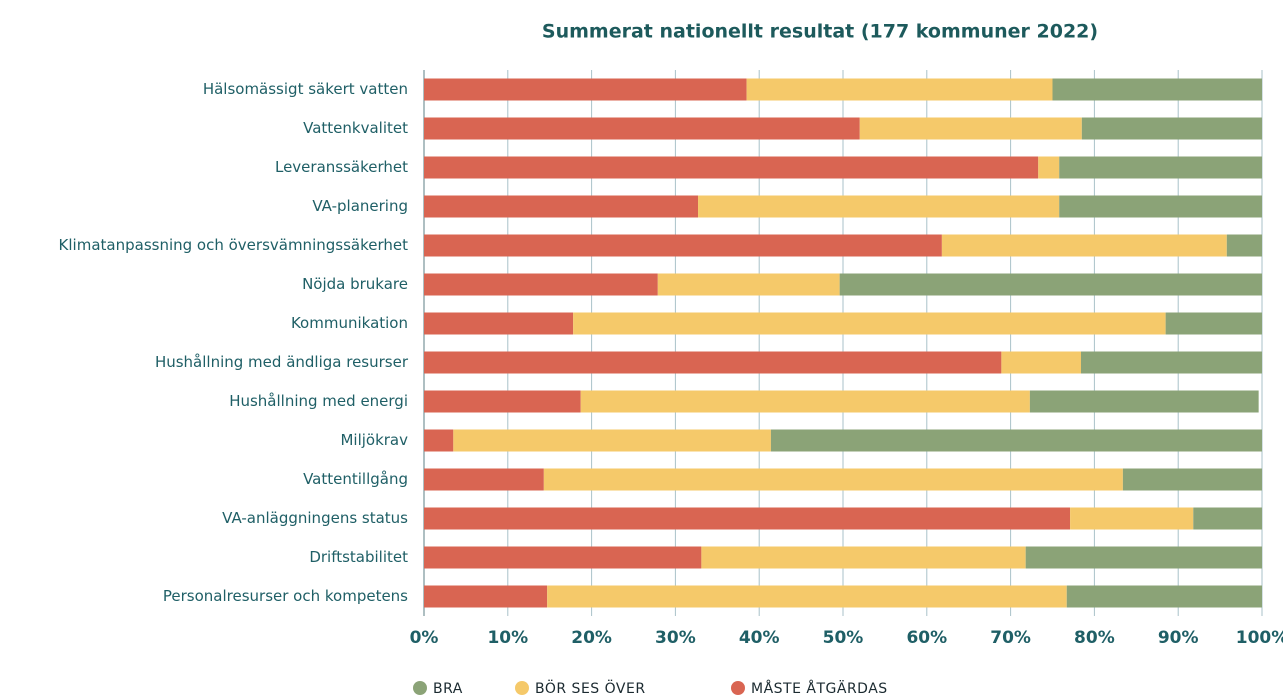  What do you see at coordinates (1094, 638) in the screenshot?
I see `x-tick-label: 80%` at bounding box center [1094, 638].